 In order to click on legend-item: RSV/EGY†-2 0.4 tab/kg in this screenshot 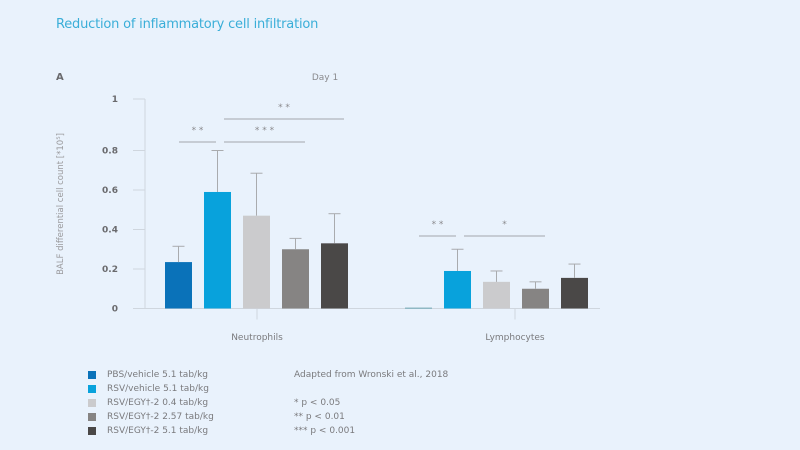, I will do `click(151, 403)`.